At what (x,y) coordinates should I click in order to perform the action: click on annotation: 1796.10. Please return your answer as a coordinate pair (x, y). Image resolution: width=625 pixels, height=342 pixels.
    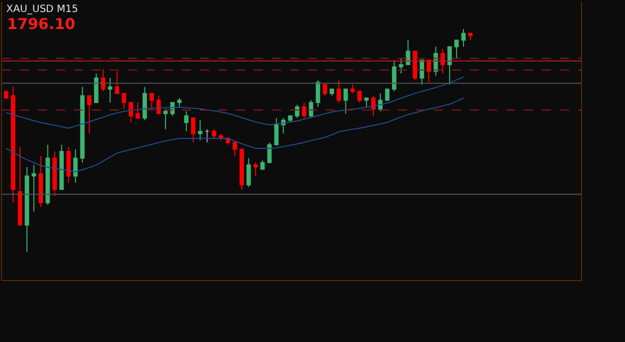
    Looking at the image, I should click on (41, 24).